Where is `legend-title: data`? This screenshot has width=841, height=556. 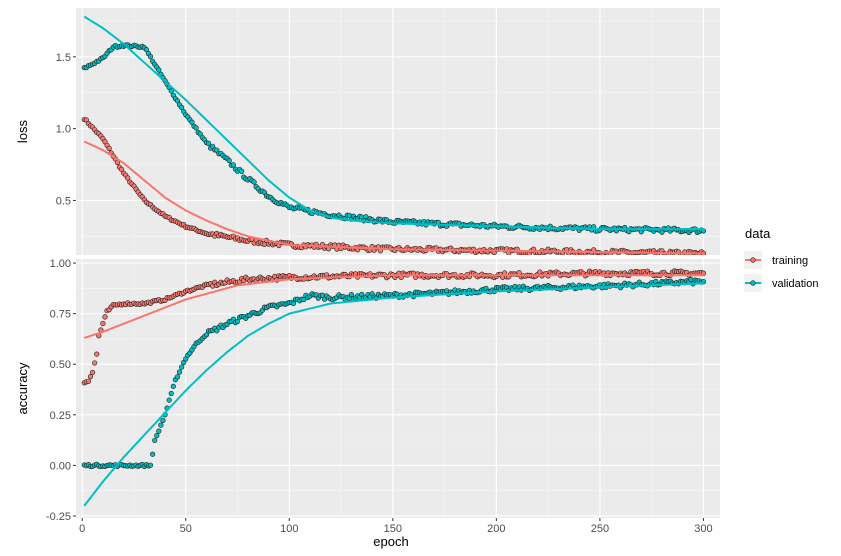
legend-title: data is located at coordinates (758, 233).